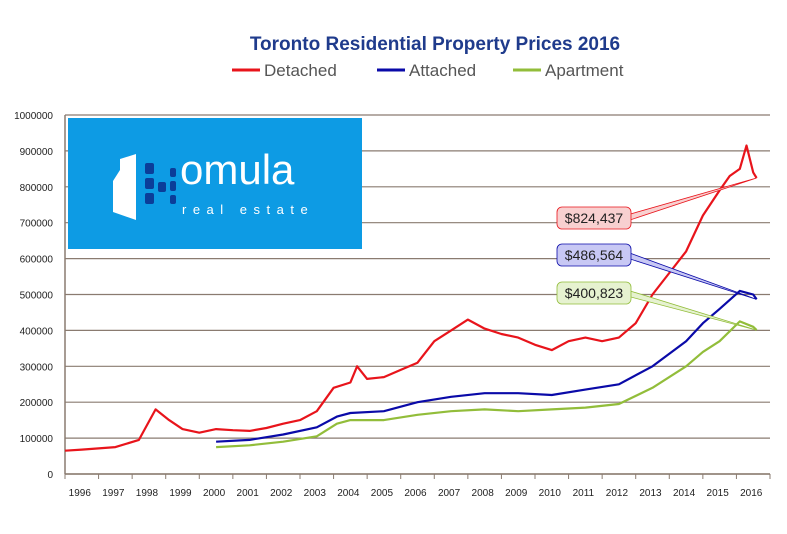 This screenshot has height=534, width=787. Describe the element at coordinates (483, 493) in the screenshot. I see `x-tick-label: 2008` at that location.